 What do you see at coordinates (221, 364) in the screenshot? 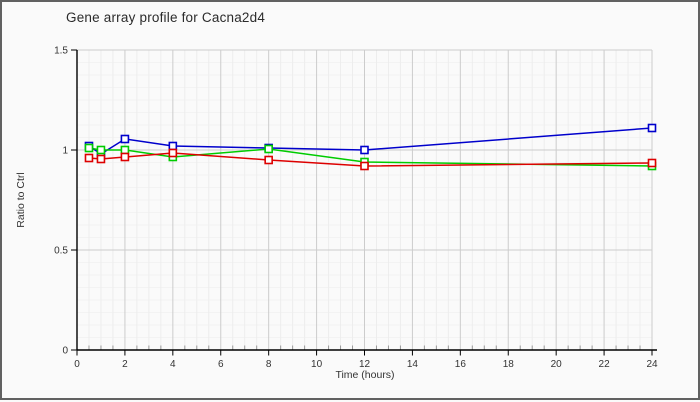
I see `x-tick-label: 6` at bounding box center [221, 364].